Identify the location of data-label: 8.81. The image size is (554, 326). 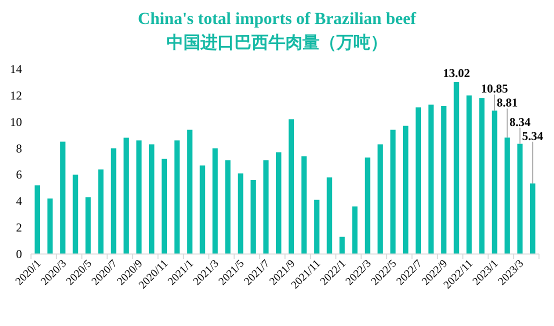
(507, 103).